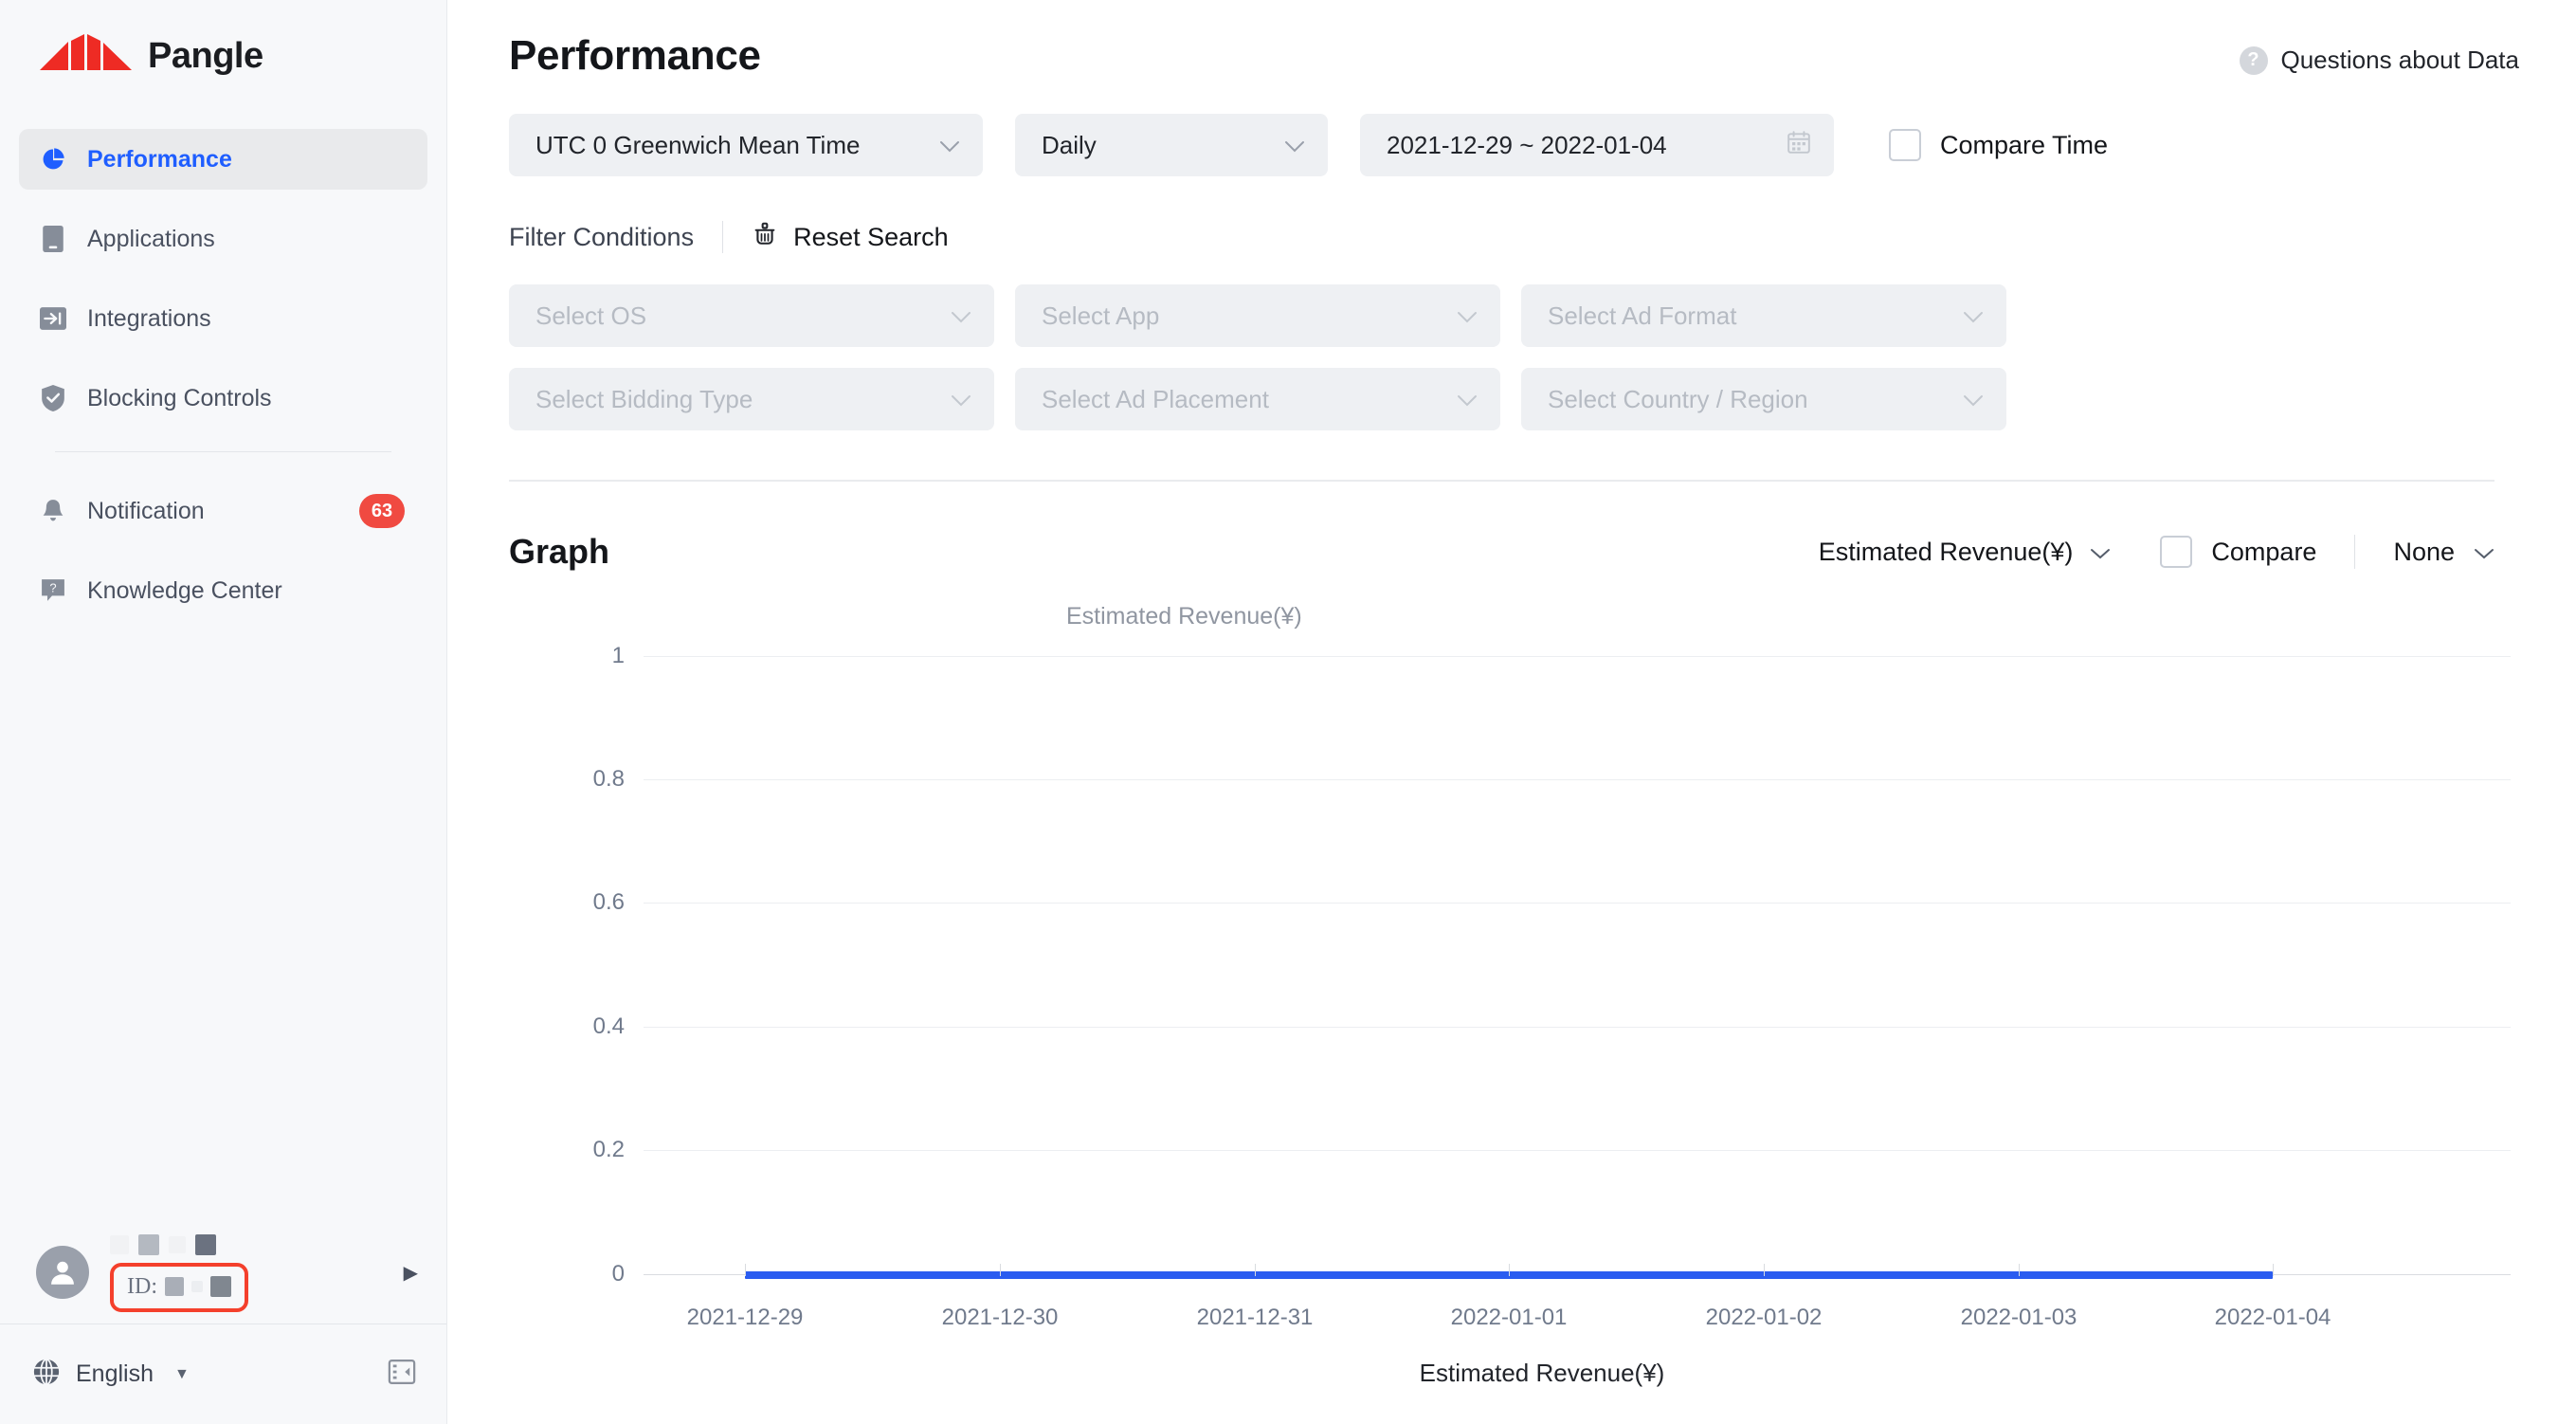  Describe the element at coordinates (1763, 315) in the screenshot. I see `select-ad-format: Select Ad Format` at that location.